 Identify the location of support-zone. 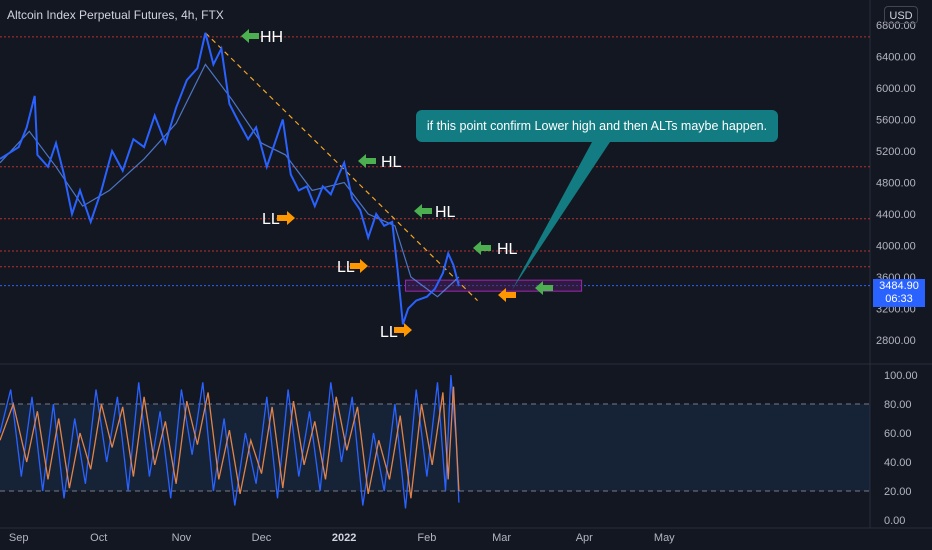
(494, 285).